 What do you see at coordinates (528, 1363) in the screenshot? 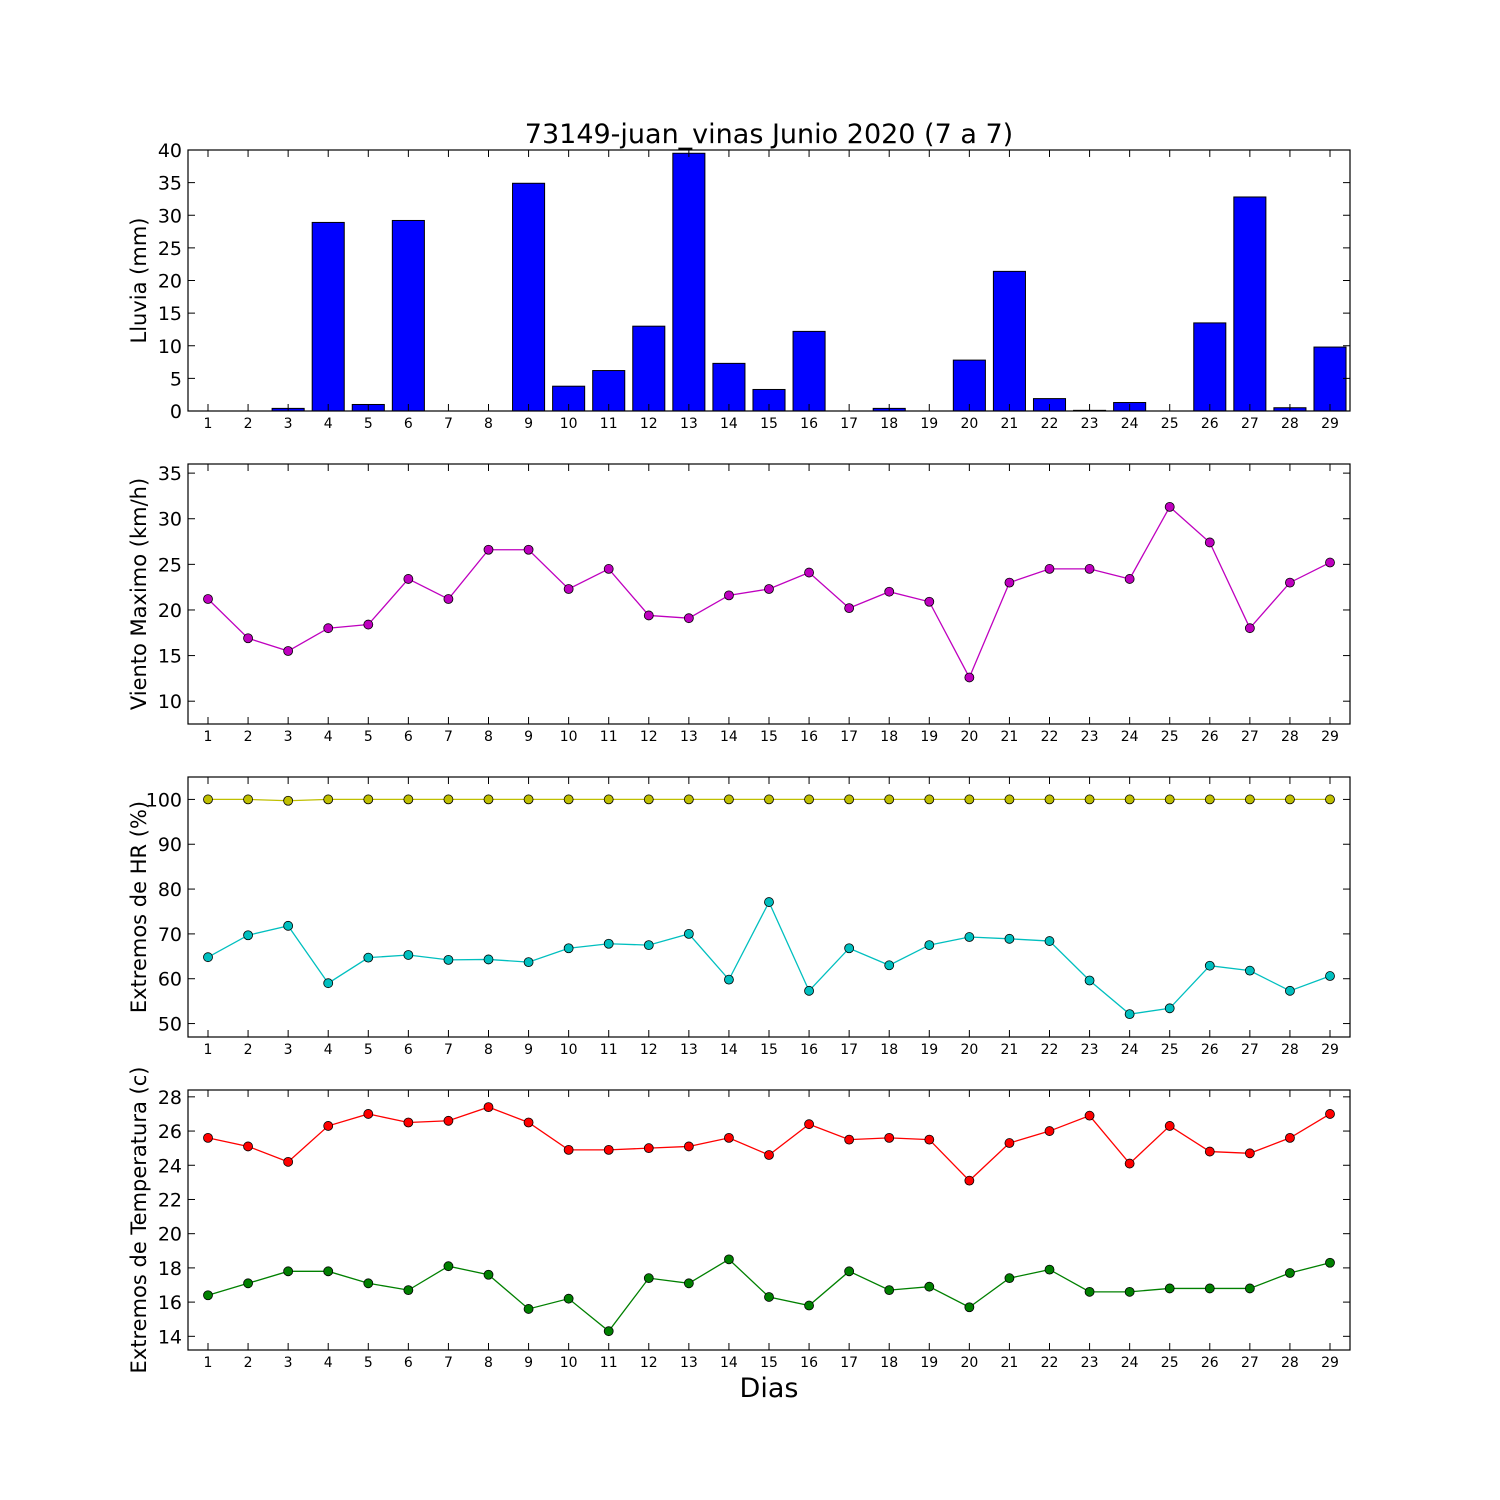
I see `x-tick-label: 9` at bounding box center [528, 1363].